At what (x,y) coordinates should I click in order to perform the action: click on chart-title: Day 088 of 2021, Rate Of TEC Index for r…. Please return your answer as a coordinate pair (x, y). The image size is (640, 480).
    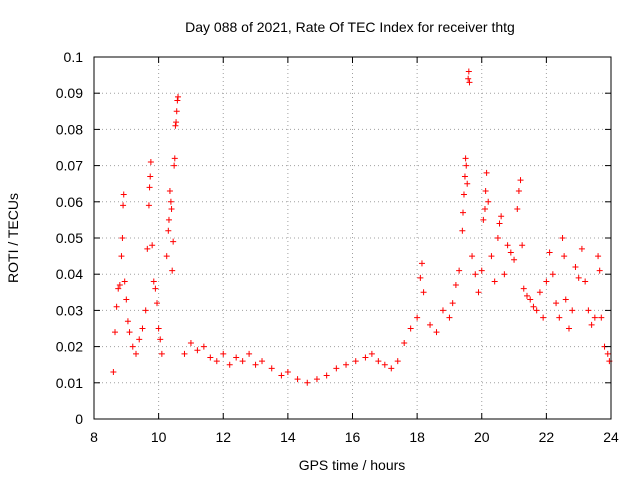
    Looking at the image, I should click on (350, 27).